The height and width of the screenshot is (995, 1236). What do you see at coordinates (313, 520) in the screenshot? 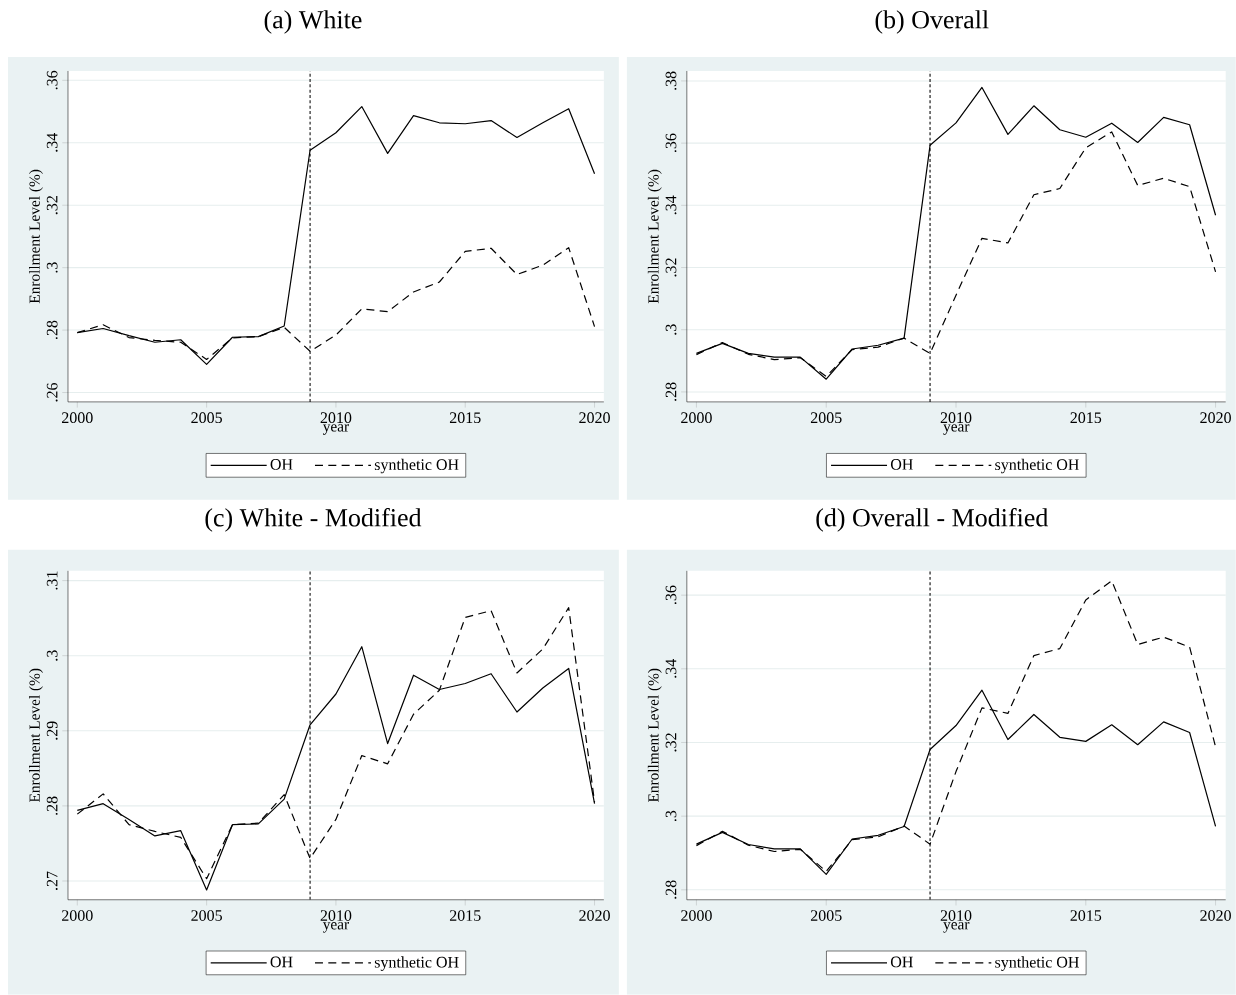
I see `chart-title: (c) White - Modified` at bounding box center [313, 520].